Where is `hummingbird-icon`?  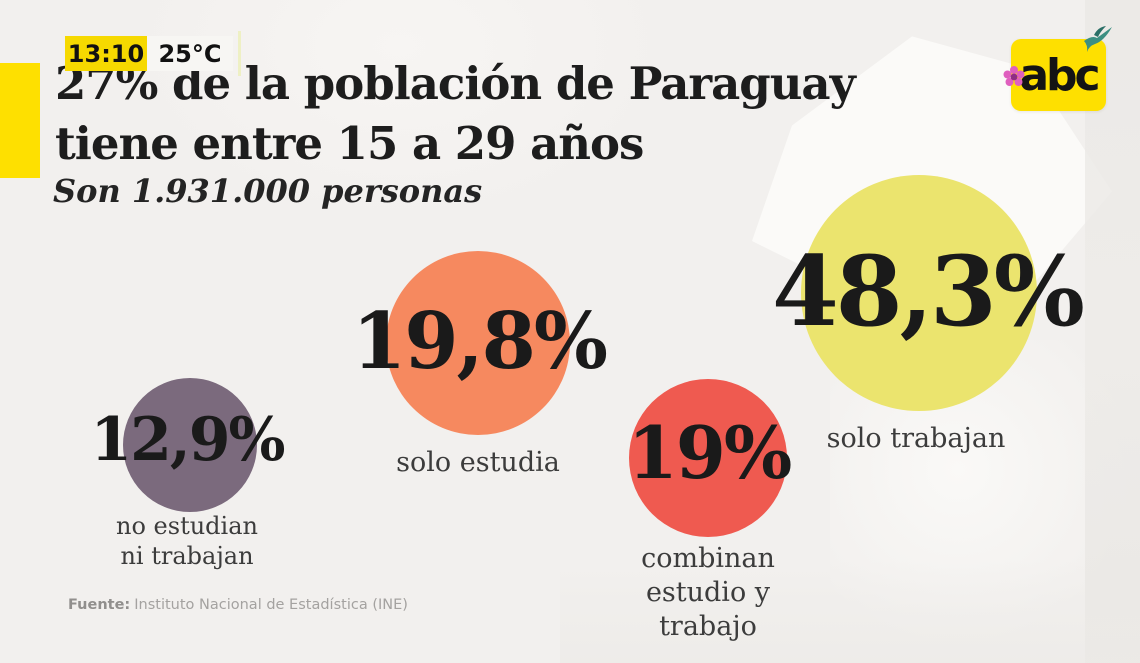
hummingbird-icon is located at coordinates (1098, 39).